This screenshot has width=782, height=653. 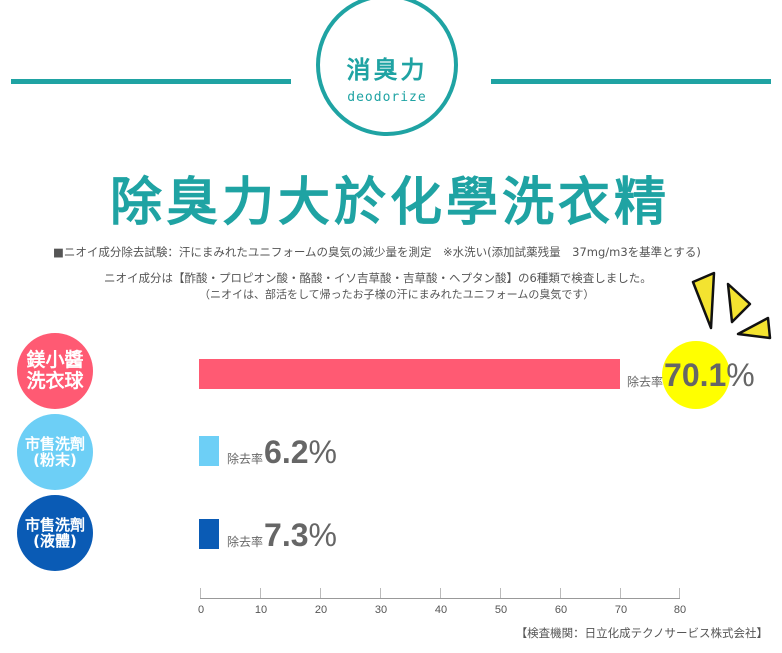 What do you see at coordinates (731, 305) in the screenshot?
I see `exclamation-burst-icon` at bounding box center [731, 305].